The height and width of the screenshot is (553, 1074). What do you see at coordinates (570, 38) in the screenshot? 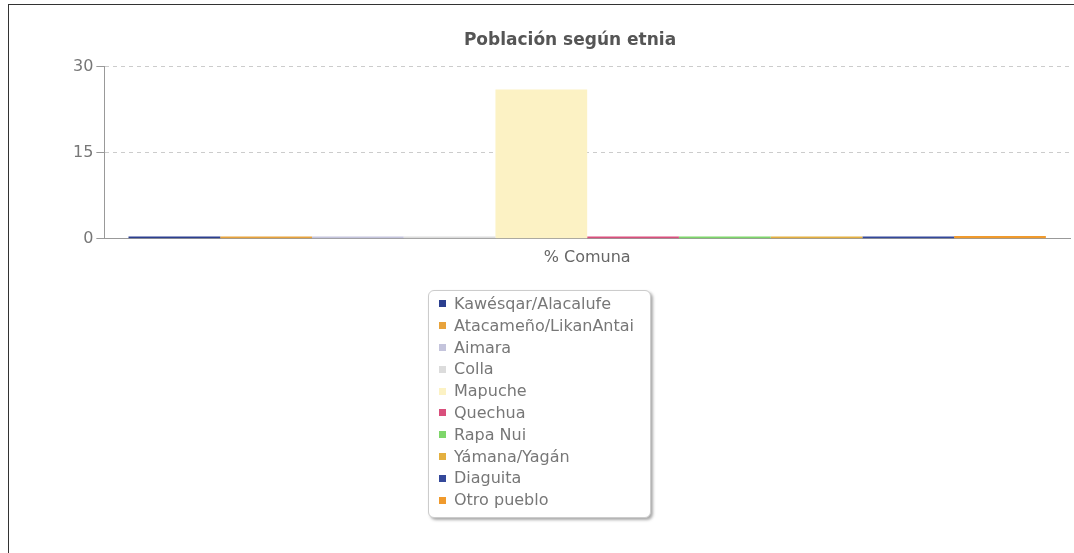
I see `chart-title: Población según etnia` at bounding box center [570, 38].